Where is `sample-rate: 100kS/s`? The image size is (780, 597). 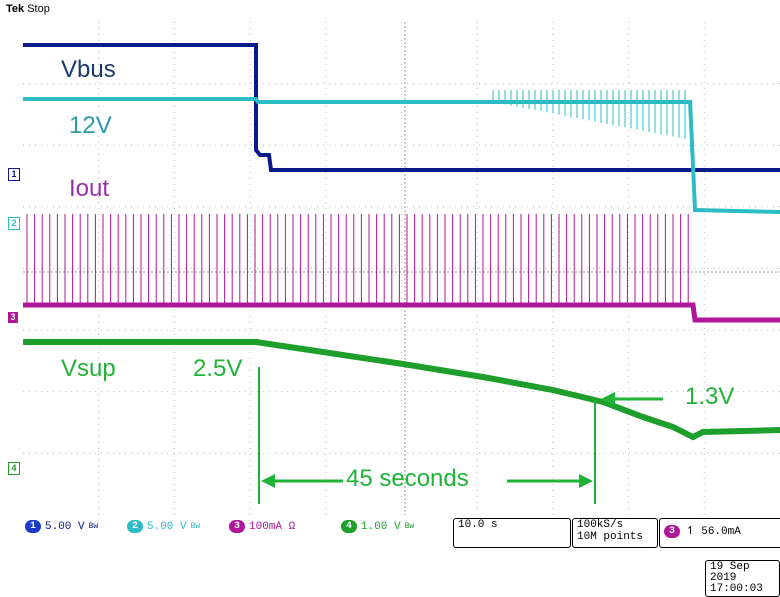 sample-rate: 100kS/s is located at coordinates (600, 525).